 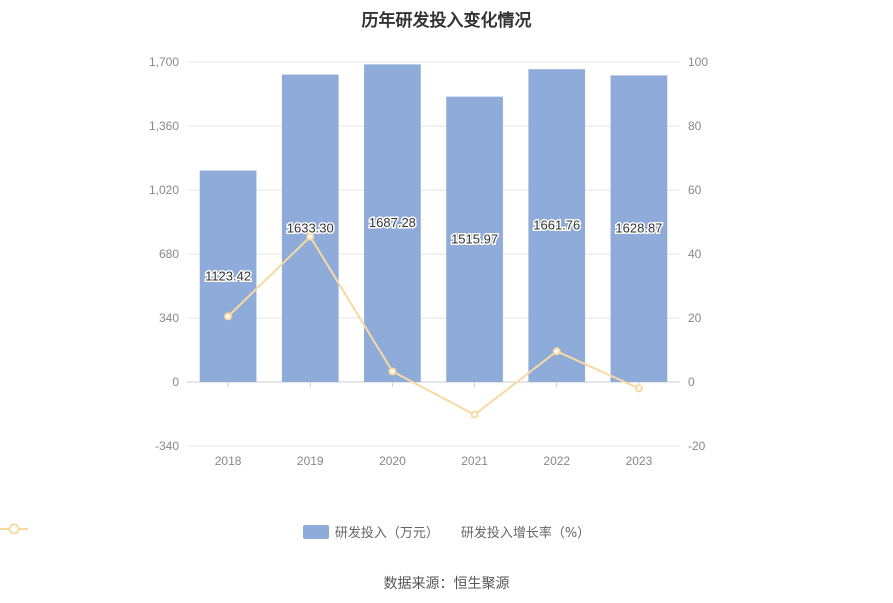 I want to click on bar-data-label: 1628.87, so click(x=638, y=228).